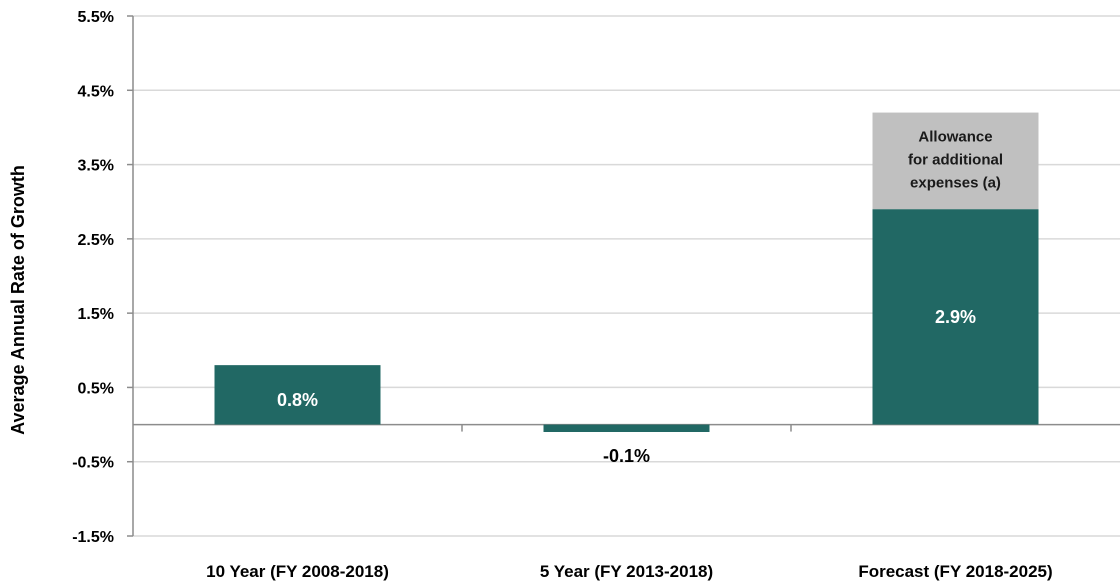 The width and height of the screenshot is (1120, 585). I want to click on y-tick-label: 0.5%, so click(96, 388).